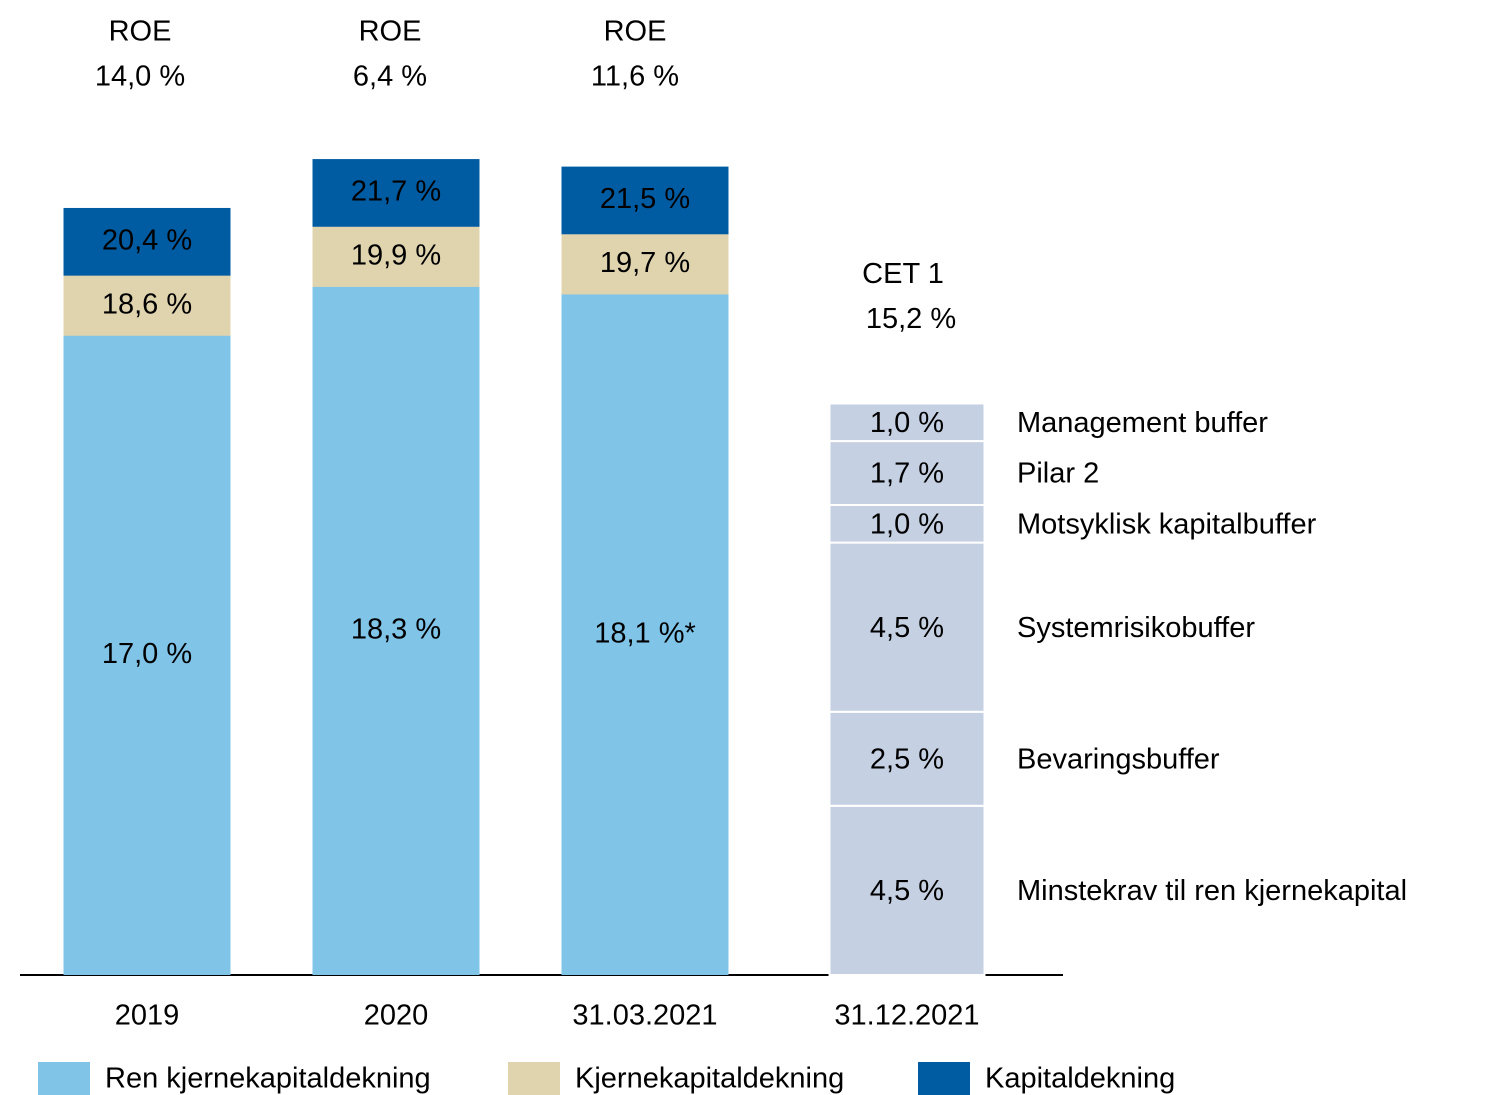  What do you see at coordinates (1080, 1079) in the screenshot?
I see `legend-label: Kapitaldekning` at bounding box center [1080, 1079].